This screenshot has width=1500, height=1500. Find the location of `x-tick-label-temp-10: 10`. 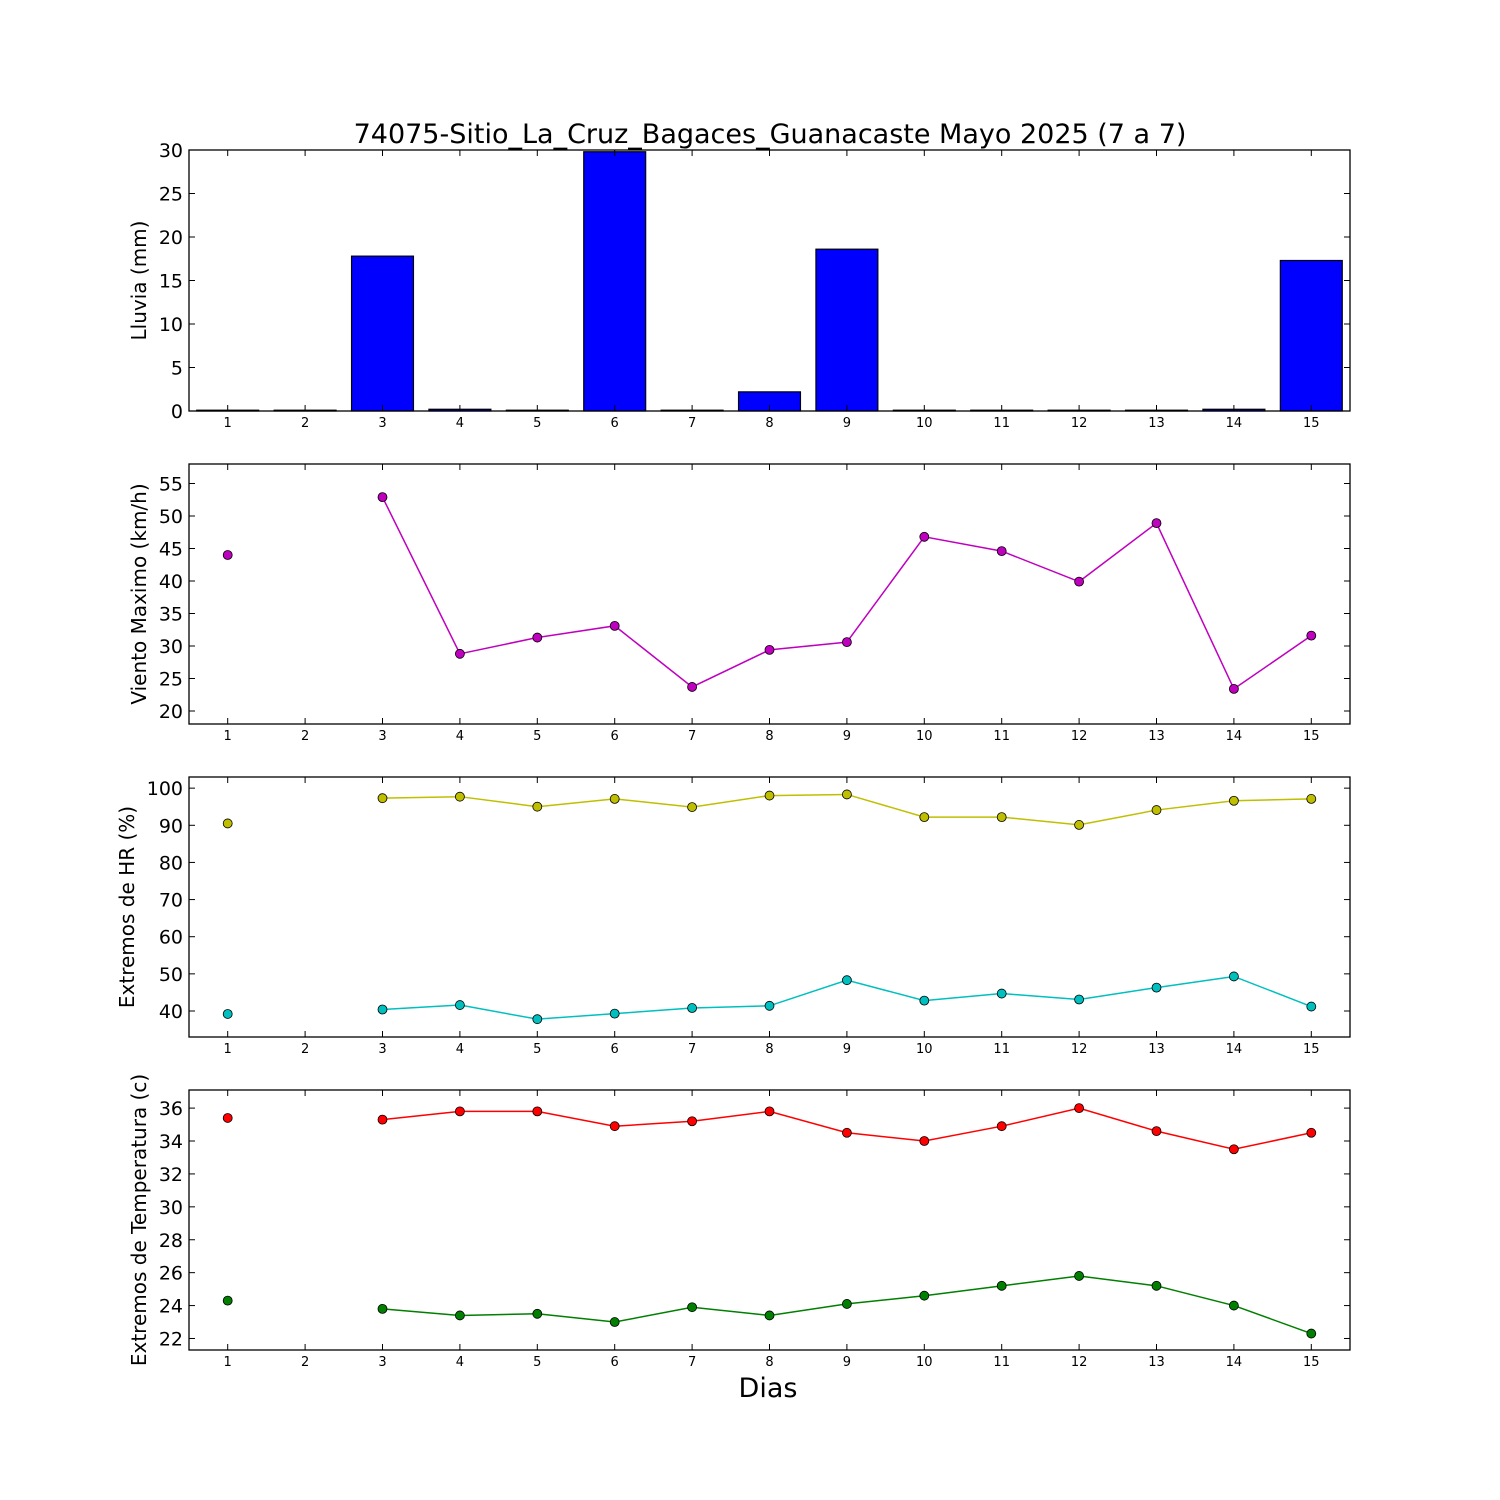

x-tick-label-temp-10: 10 is located at coordinates (924, 1362).